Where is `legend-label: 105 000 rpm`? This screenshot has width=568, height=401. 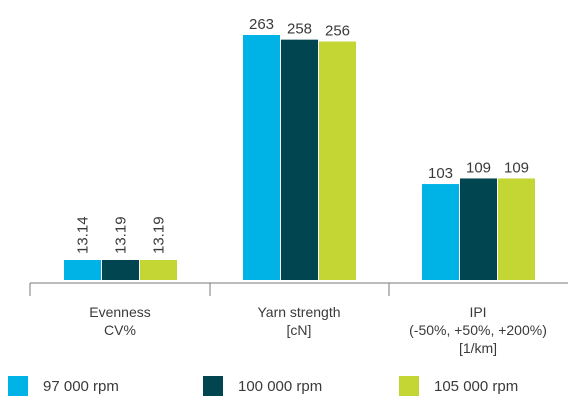 legend-label: 105 000 rpm is located at coordinates (476, 386).